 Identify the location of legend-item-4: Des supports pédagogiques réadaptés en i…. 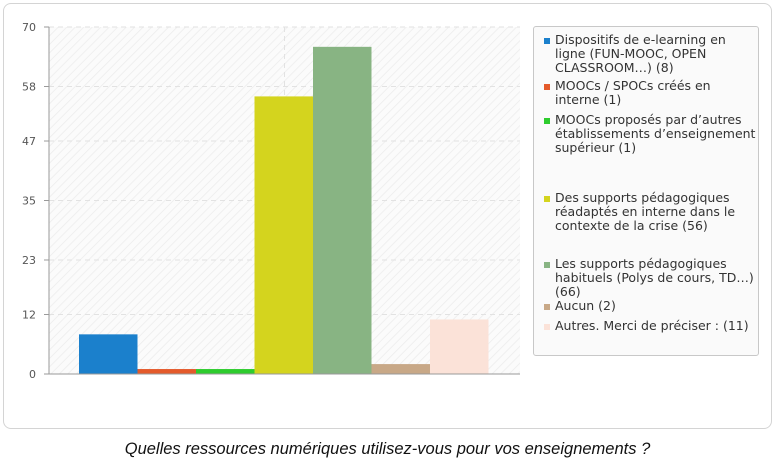
(650, 212).